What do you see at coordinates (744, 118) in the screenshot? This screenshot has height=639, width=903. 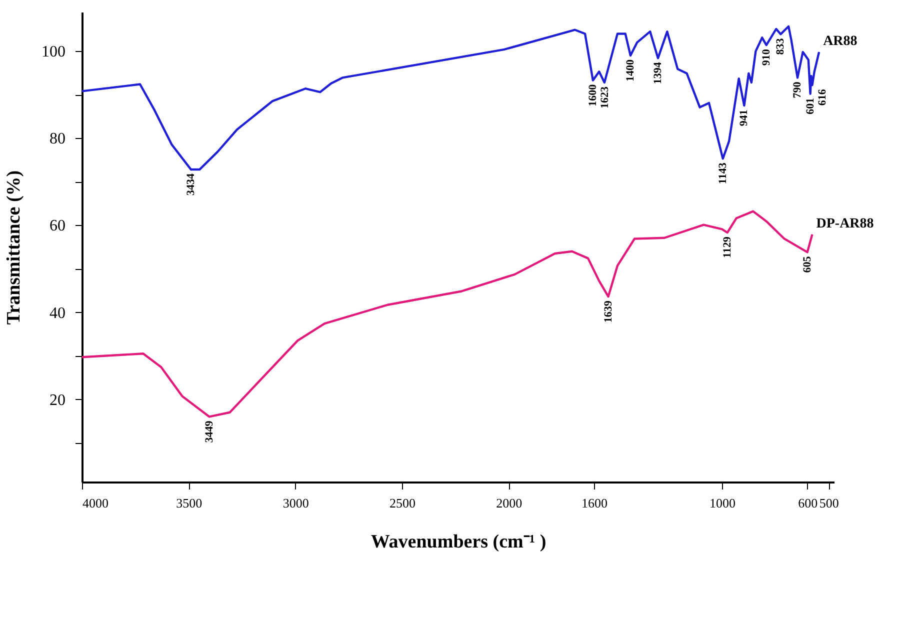 I see `annotation: 941` at bounding box center [744, 118].